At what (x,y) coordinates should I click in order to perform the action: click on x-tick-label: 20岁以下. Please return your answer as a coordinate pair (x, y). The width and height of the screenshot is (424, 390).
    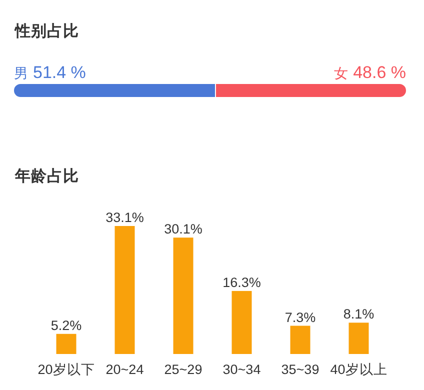
    Looking at the image, I should click on (66, 369).